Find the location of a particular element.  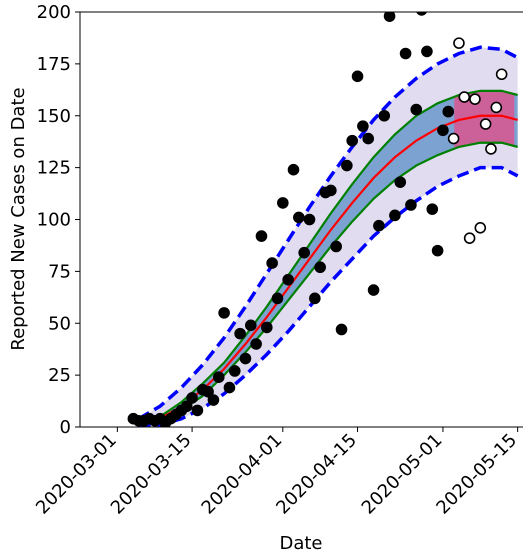

y-tick-label: 100 is located at coordinates (54, 220).